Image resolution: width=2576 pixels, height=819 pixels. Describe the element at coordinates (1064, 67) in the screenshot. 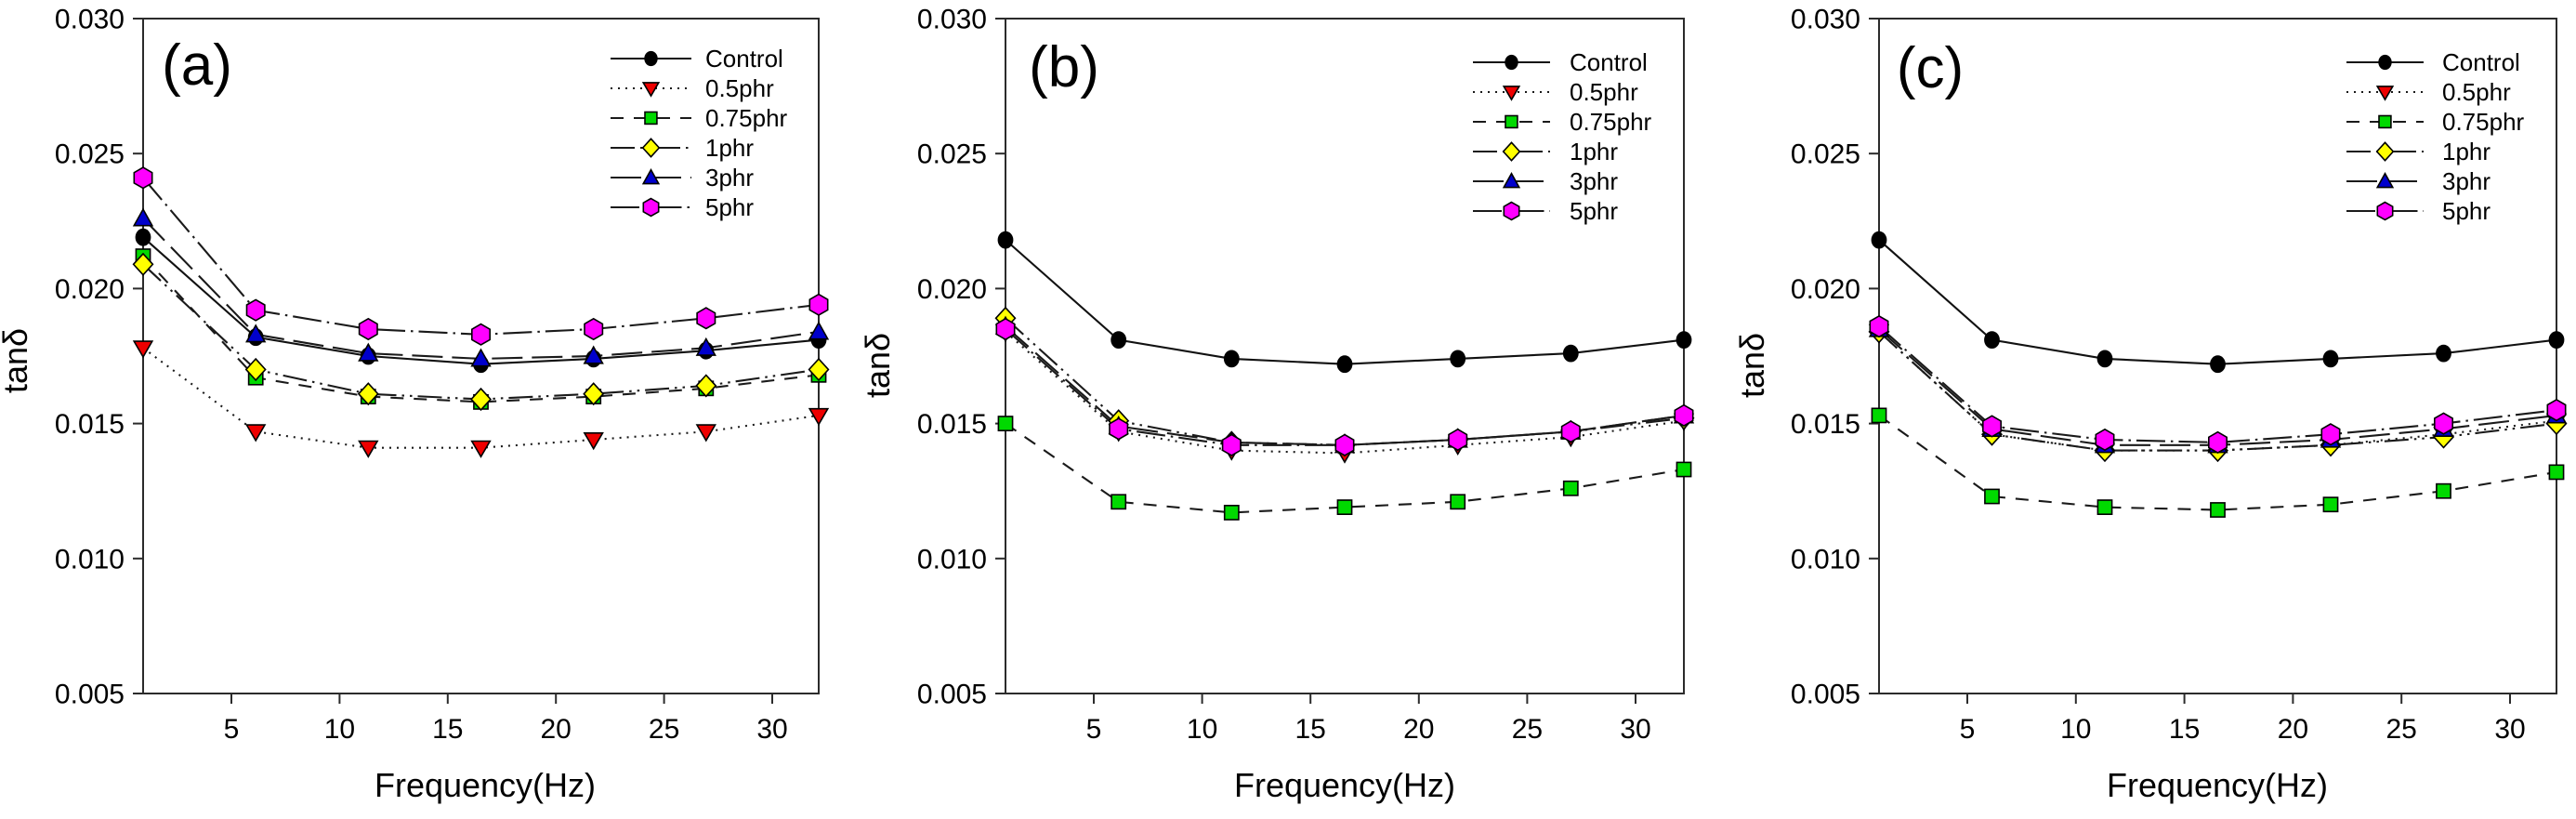

I see `svg-text: (b)` at that location.